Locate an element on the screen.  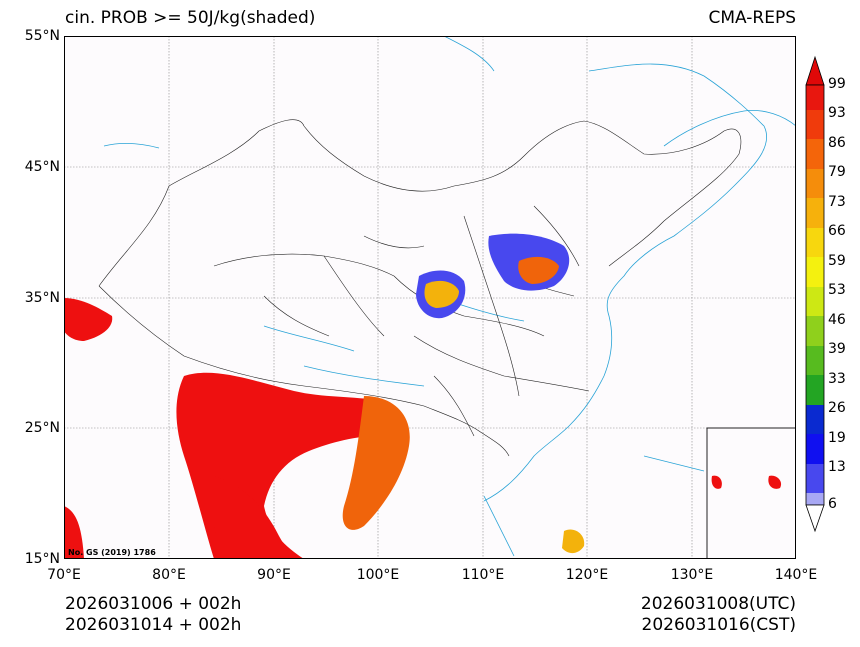
colorbar-label-99: 99 is located at coordinates (837, 84).